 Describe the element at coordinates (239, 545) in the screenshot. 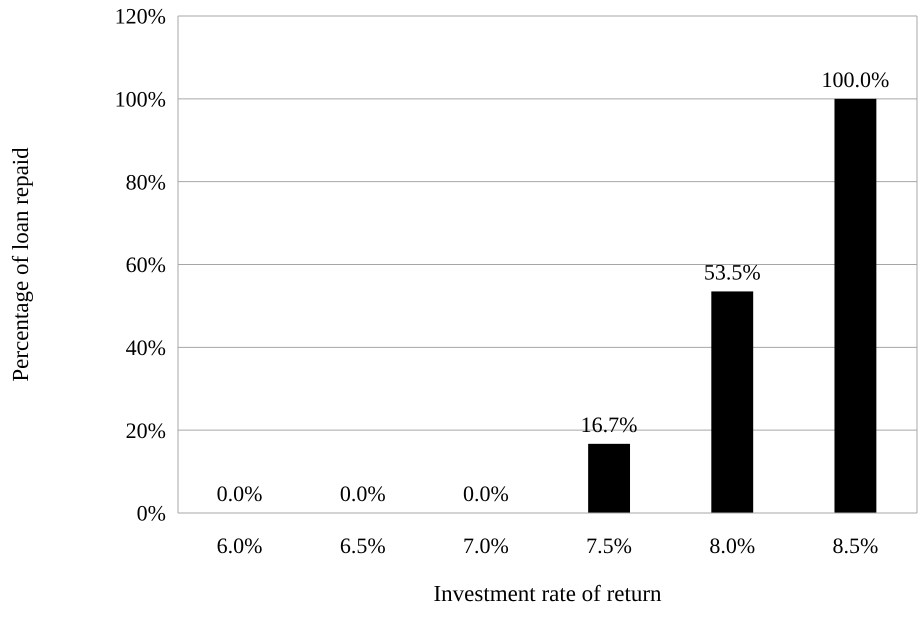

I see `x-tick-label: 6.0%` at that location.